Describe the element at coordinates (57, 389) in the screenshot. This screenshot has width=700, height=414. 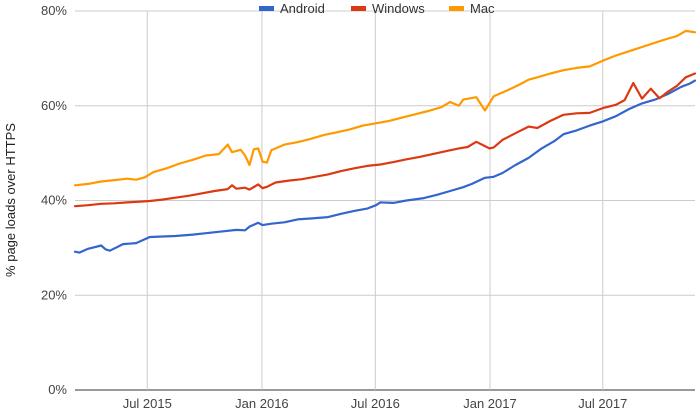
I see `y-tick-label: 0%` at that location.